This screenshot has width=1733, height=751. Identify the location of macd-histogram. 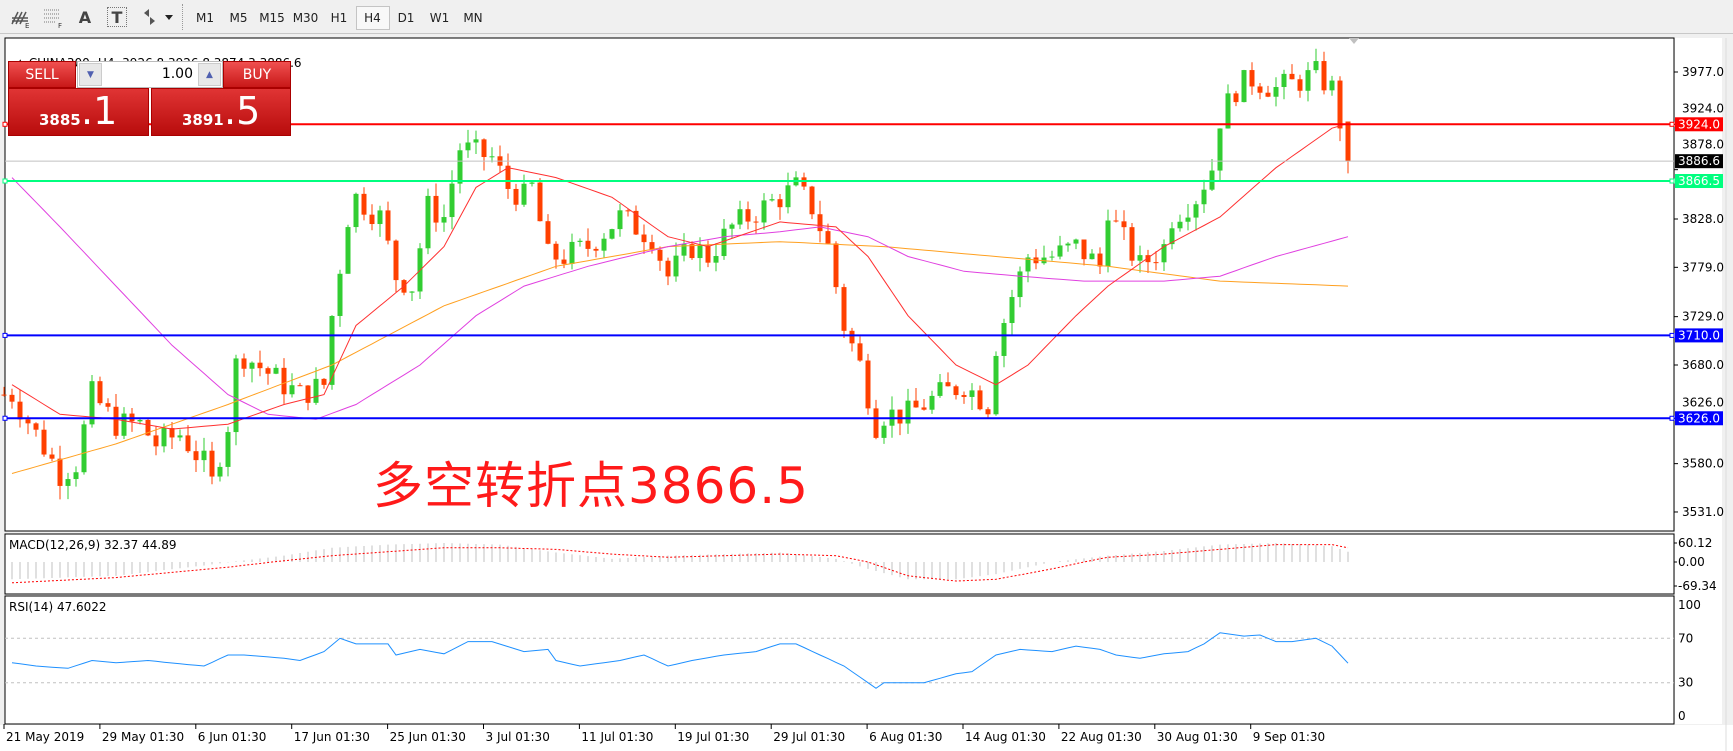
(680, 561).